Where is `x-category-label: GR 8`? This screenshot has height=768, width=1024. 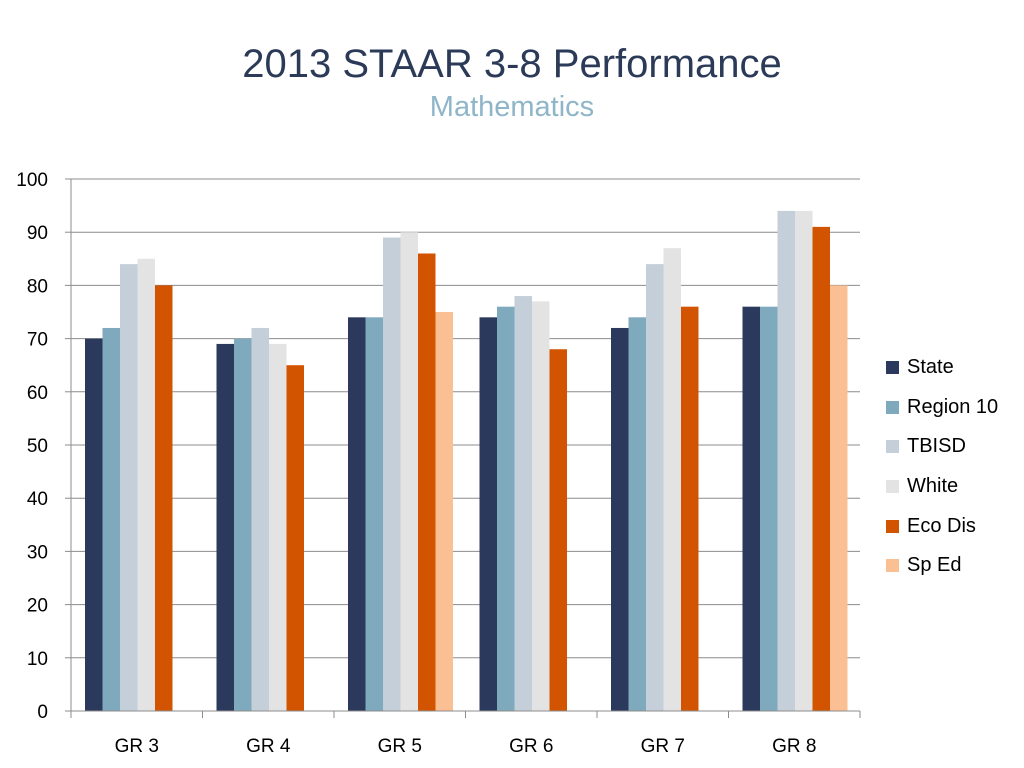
x-category-label: GR 8 is located at coordinates (794, 746).